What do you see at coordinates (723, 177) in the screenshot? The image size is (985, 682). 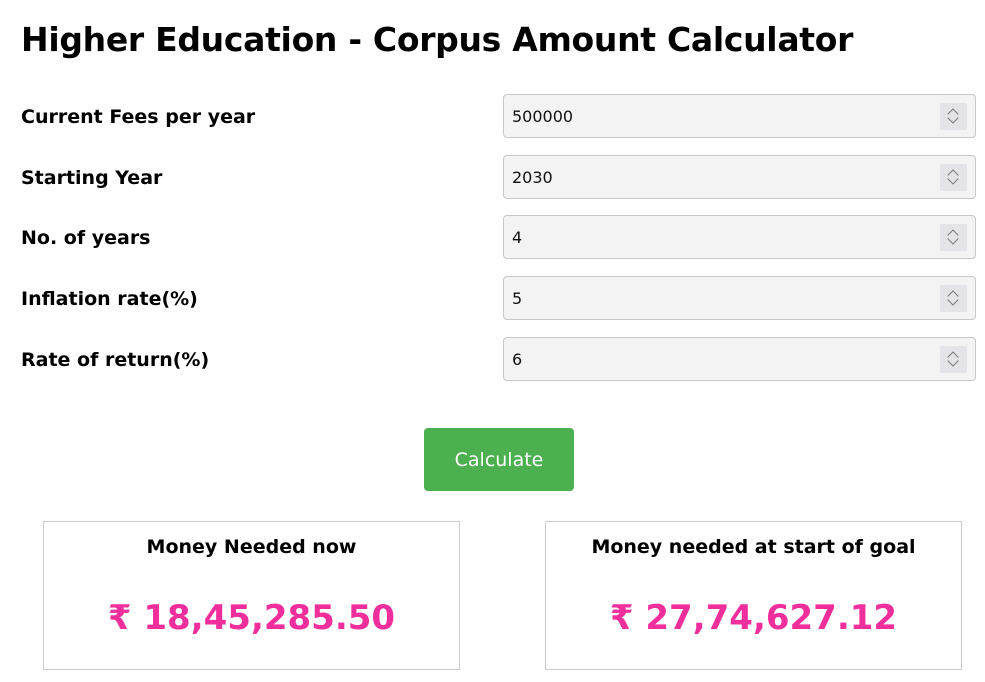 I see `starting-year-input` at bounding box center [723, 177].